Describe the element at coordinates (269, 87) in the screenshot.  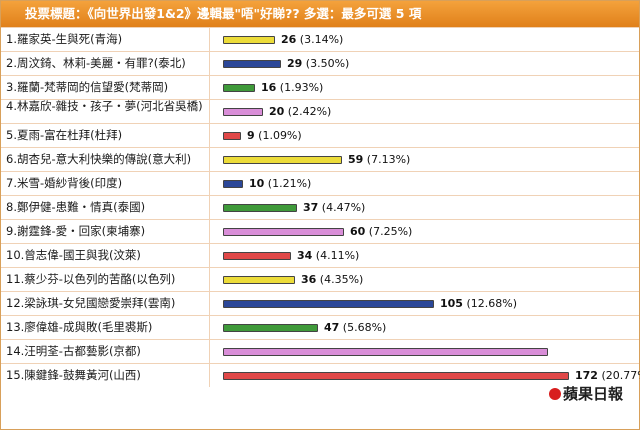
I see `vote-number: 16` at that location.